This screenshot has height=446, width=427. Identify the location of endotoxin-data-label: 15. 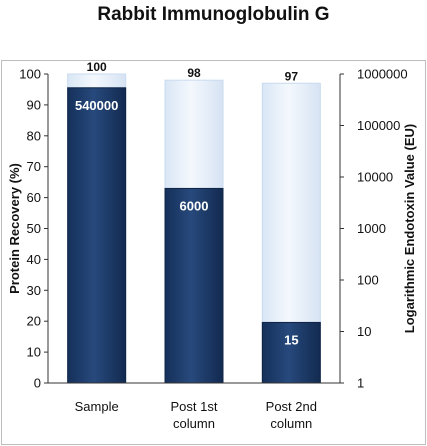
(291, 339).